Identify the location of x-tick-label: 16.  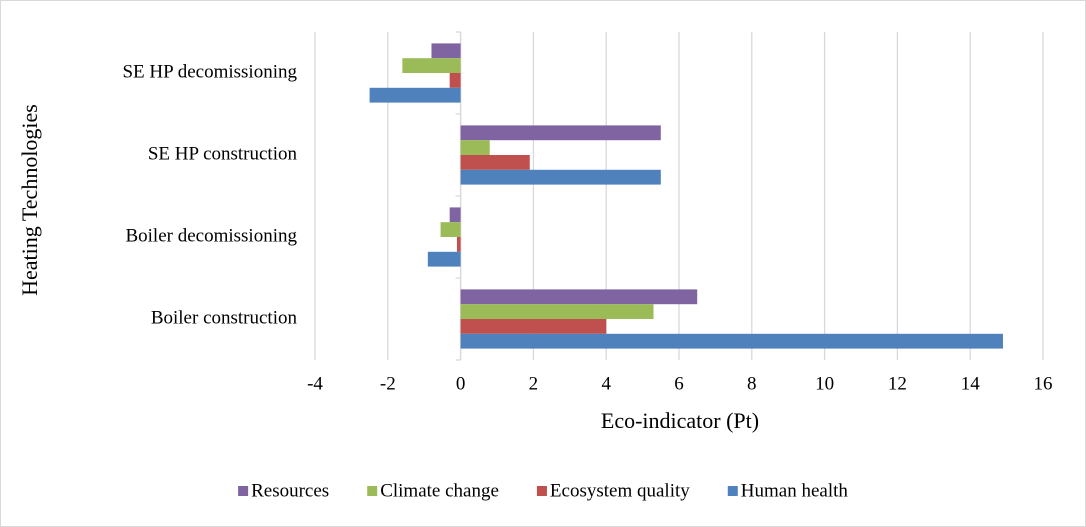
(1043, 383).